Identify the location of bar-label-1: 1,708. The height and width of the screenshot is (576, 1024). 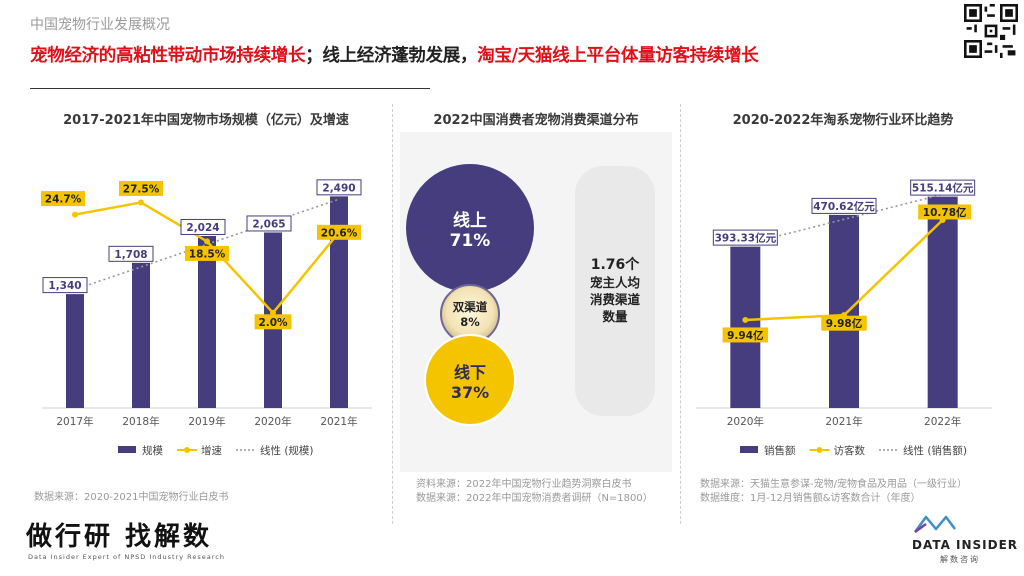
(130, 255).